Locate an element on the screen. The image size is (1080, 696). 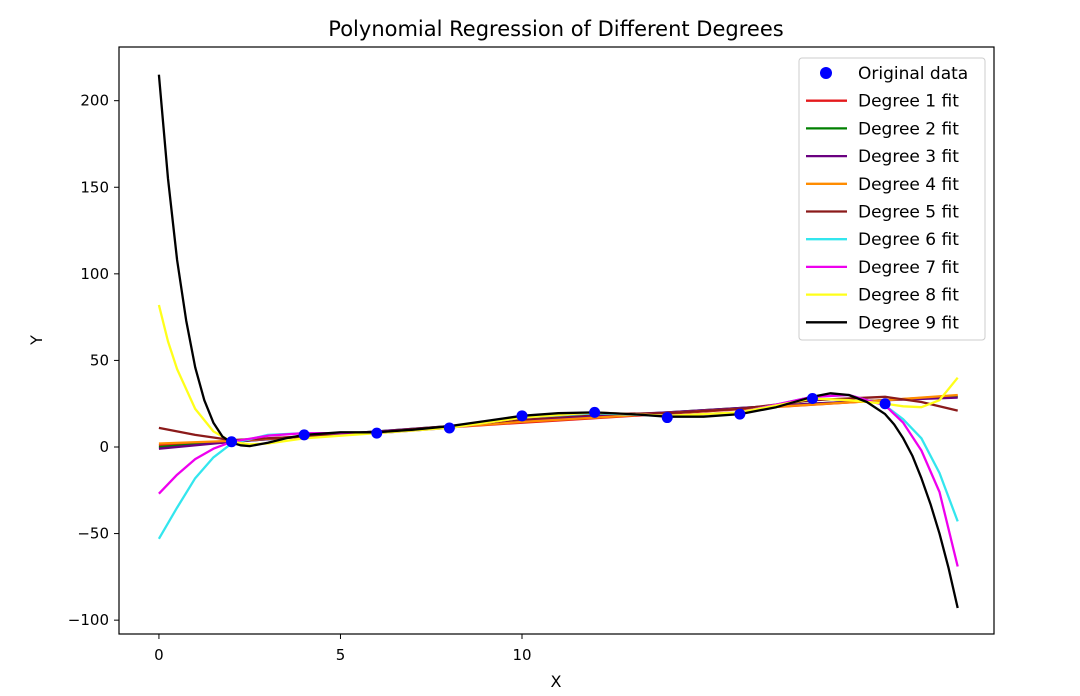
legend-label: Degree 6 fit is located at coordinates (908, 240).